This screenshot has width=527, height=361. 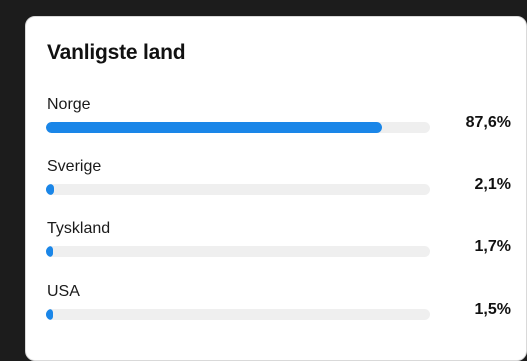 I want to click on country-name: Tyskland, so click(x=79, y=228).